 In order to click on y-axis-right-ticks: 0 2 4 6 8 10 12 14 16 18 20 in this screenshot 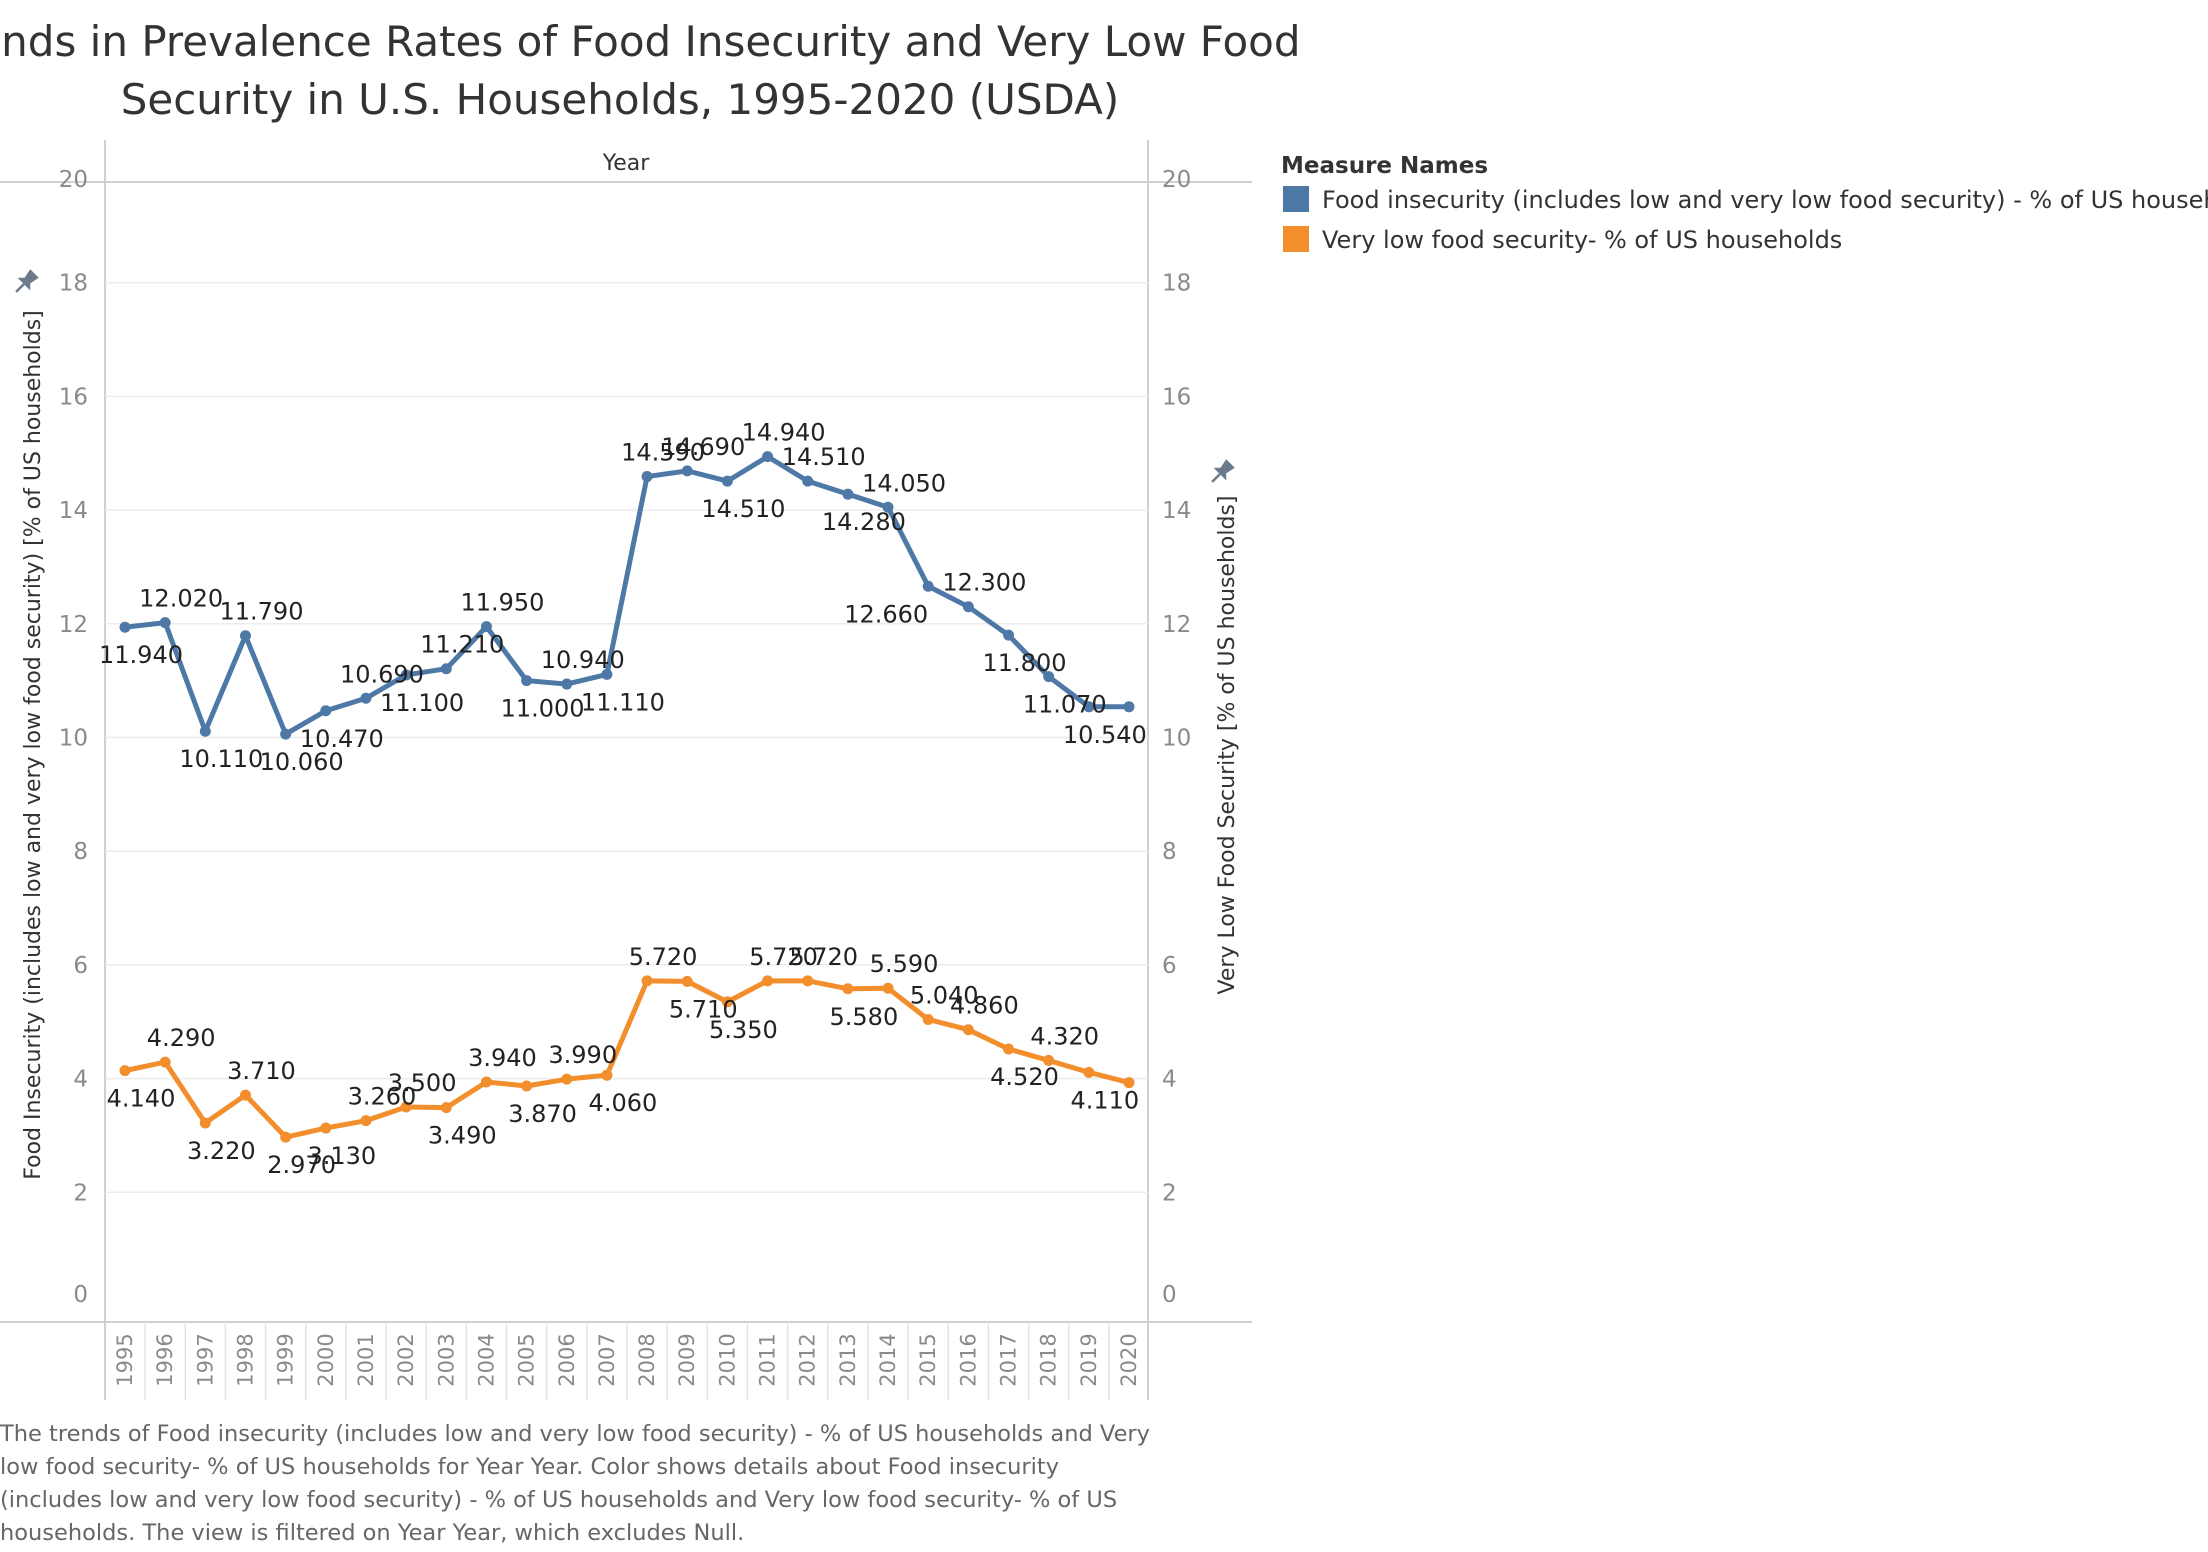, I will do `click(1176, 737)`.